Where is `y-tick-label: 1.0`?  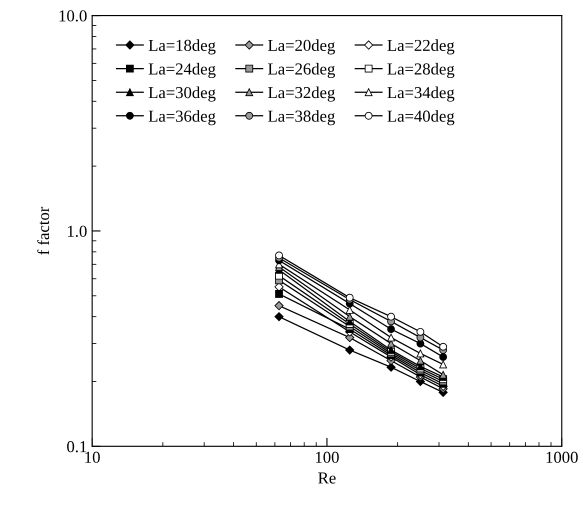 y-tick-label: 1.0 is located at coordinates (77, 231).